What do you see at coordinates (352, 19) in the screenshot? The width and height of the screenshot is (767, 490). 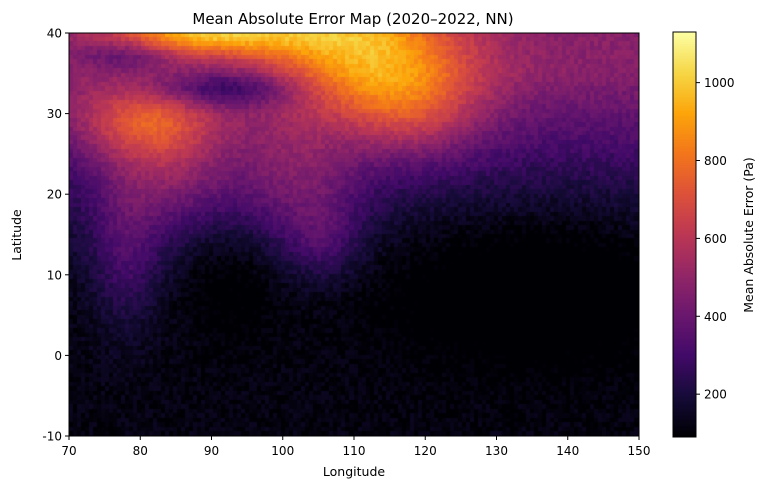 I see `chart-title: Mean Absolute Error Map (2020–2022, NN)` at bounding box center [352, 19].